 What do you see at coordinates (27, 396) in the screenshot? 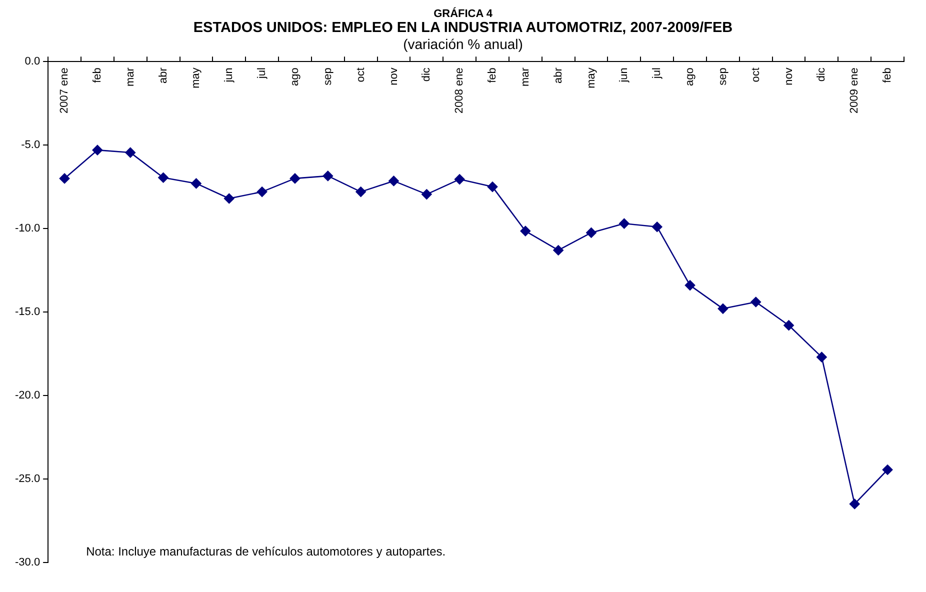
I see `y-tick-label: -20.0` at bounding box center [27, 396].